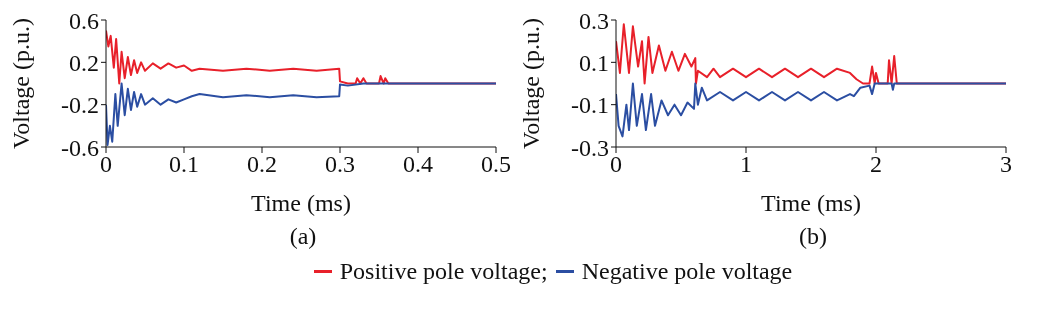 The height and width of the screenshot is (333, 1043). Describe the element at coordinates (418, 164) in the screenshot. I see `x-tick-label: 0.4` at that location.